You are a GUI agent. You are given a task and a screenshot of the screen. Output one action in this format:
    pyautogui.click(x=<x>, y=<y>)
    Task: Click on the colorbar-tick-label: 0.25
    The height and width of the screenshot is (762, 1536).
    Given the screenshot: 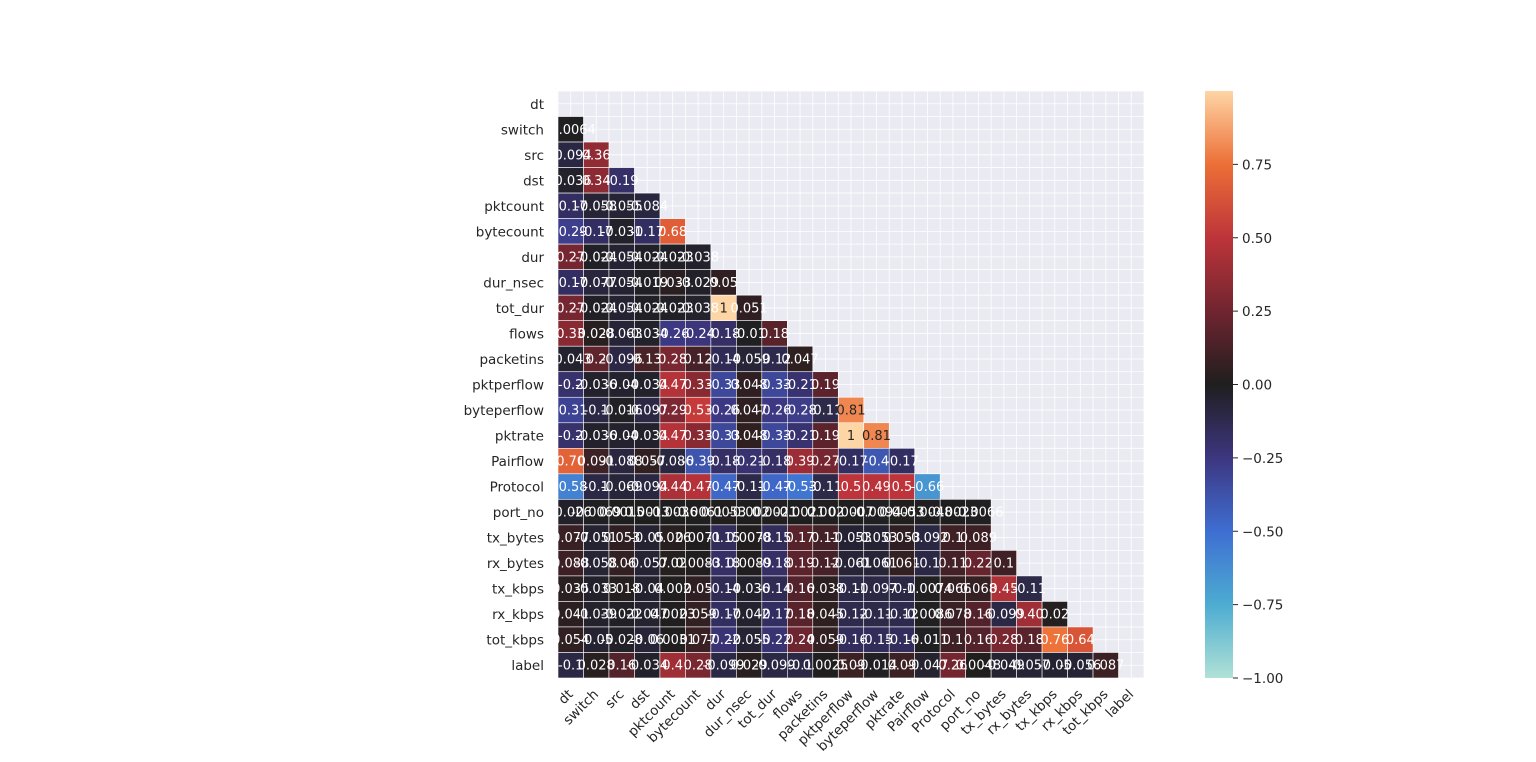 What is the action you would take?
    pyautogui.click(x=1257, y=312)
    